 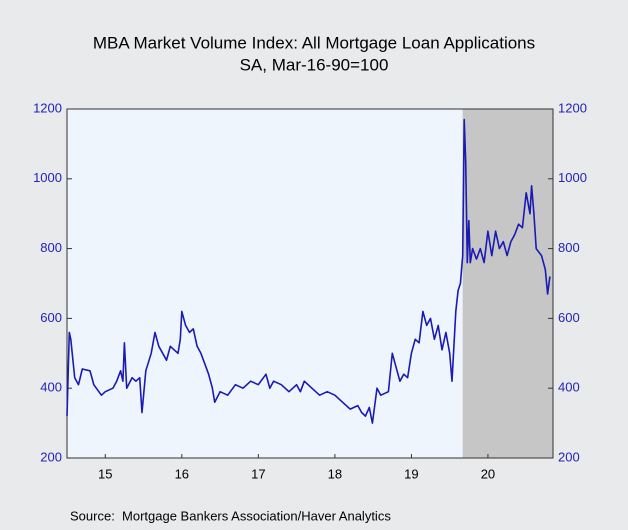 What do you see at coordinates (569, 317) in the screenshot?
I see `y2-tick-label: 600` at bounding box center [569, 317].